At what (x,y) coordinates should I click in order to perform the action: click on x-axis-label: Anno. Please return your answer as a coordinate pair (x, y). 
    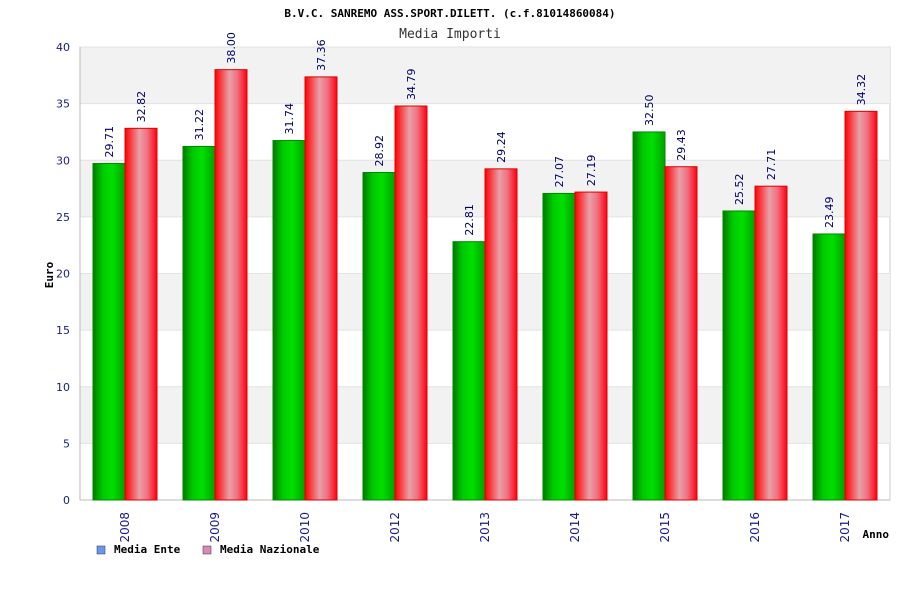
    Looking at the image, I should click on (876, 534).